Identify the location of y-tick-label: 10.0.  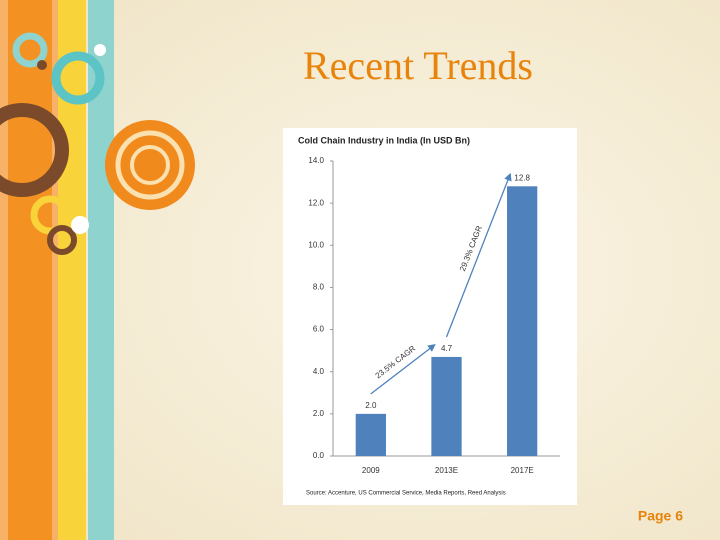
(316, 244).